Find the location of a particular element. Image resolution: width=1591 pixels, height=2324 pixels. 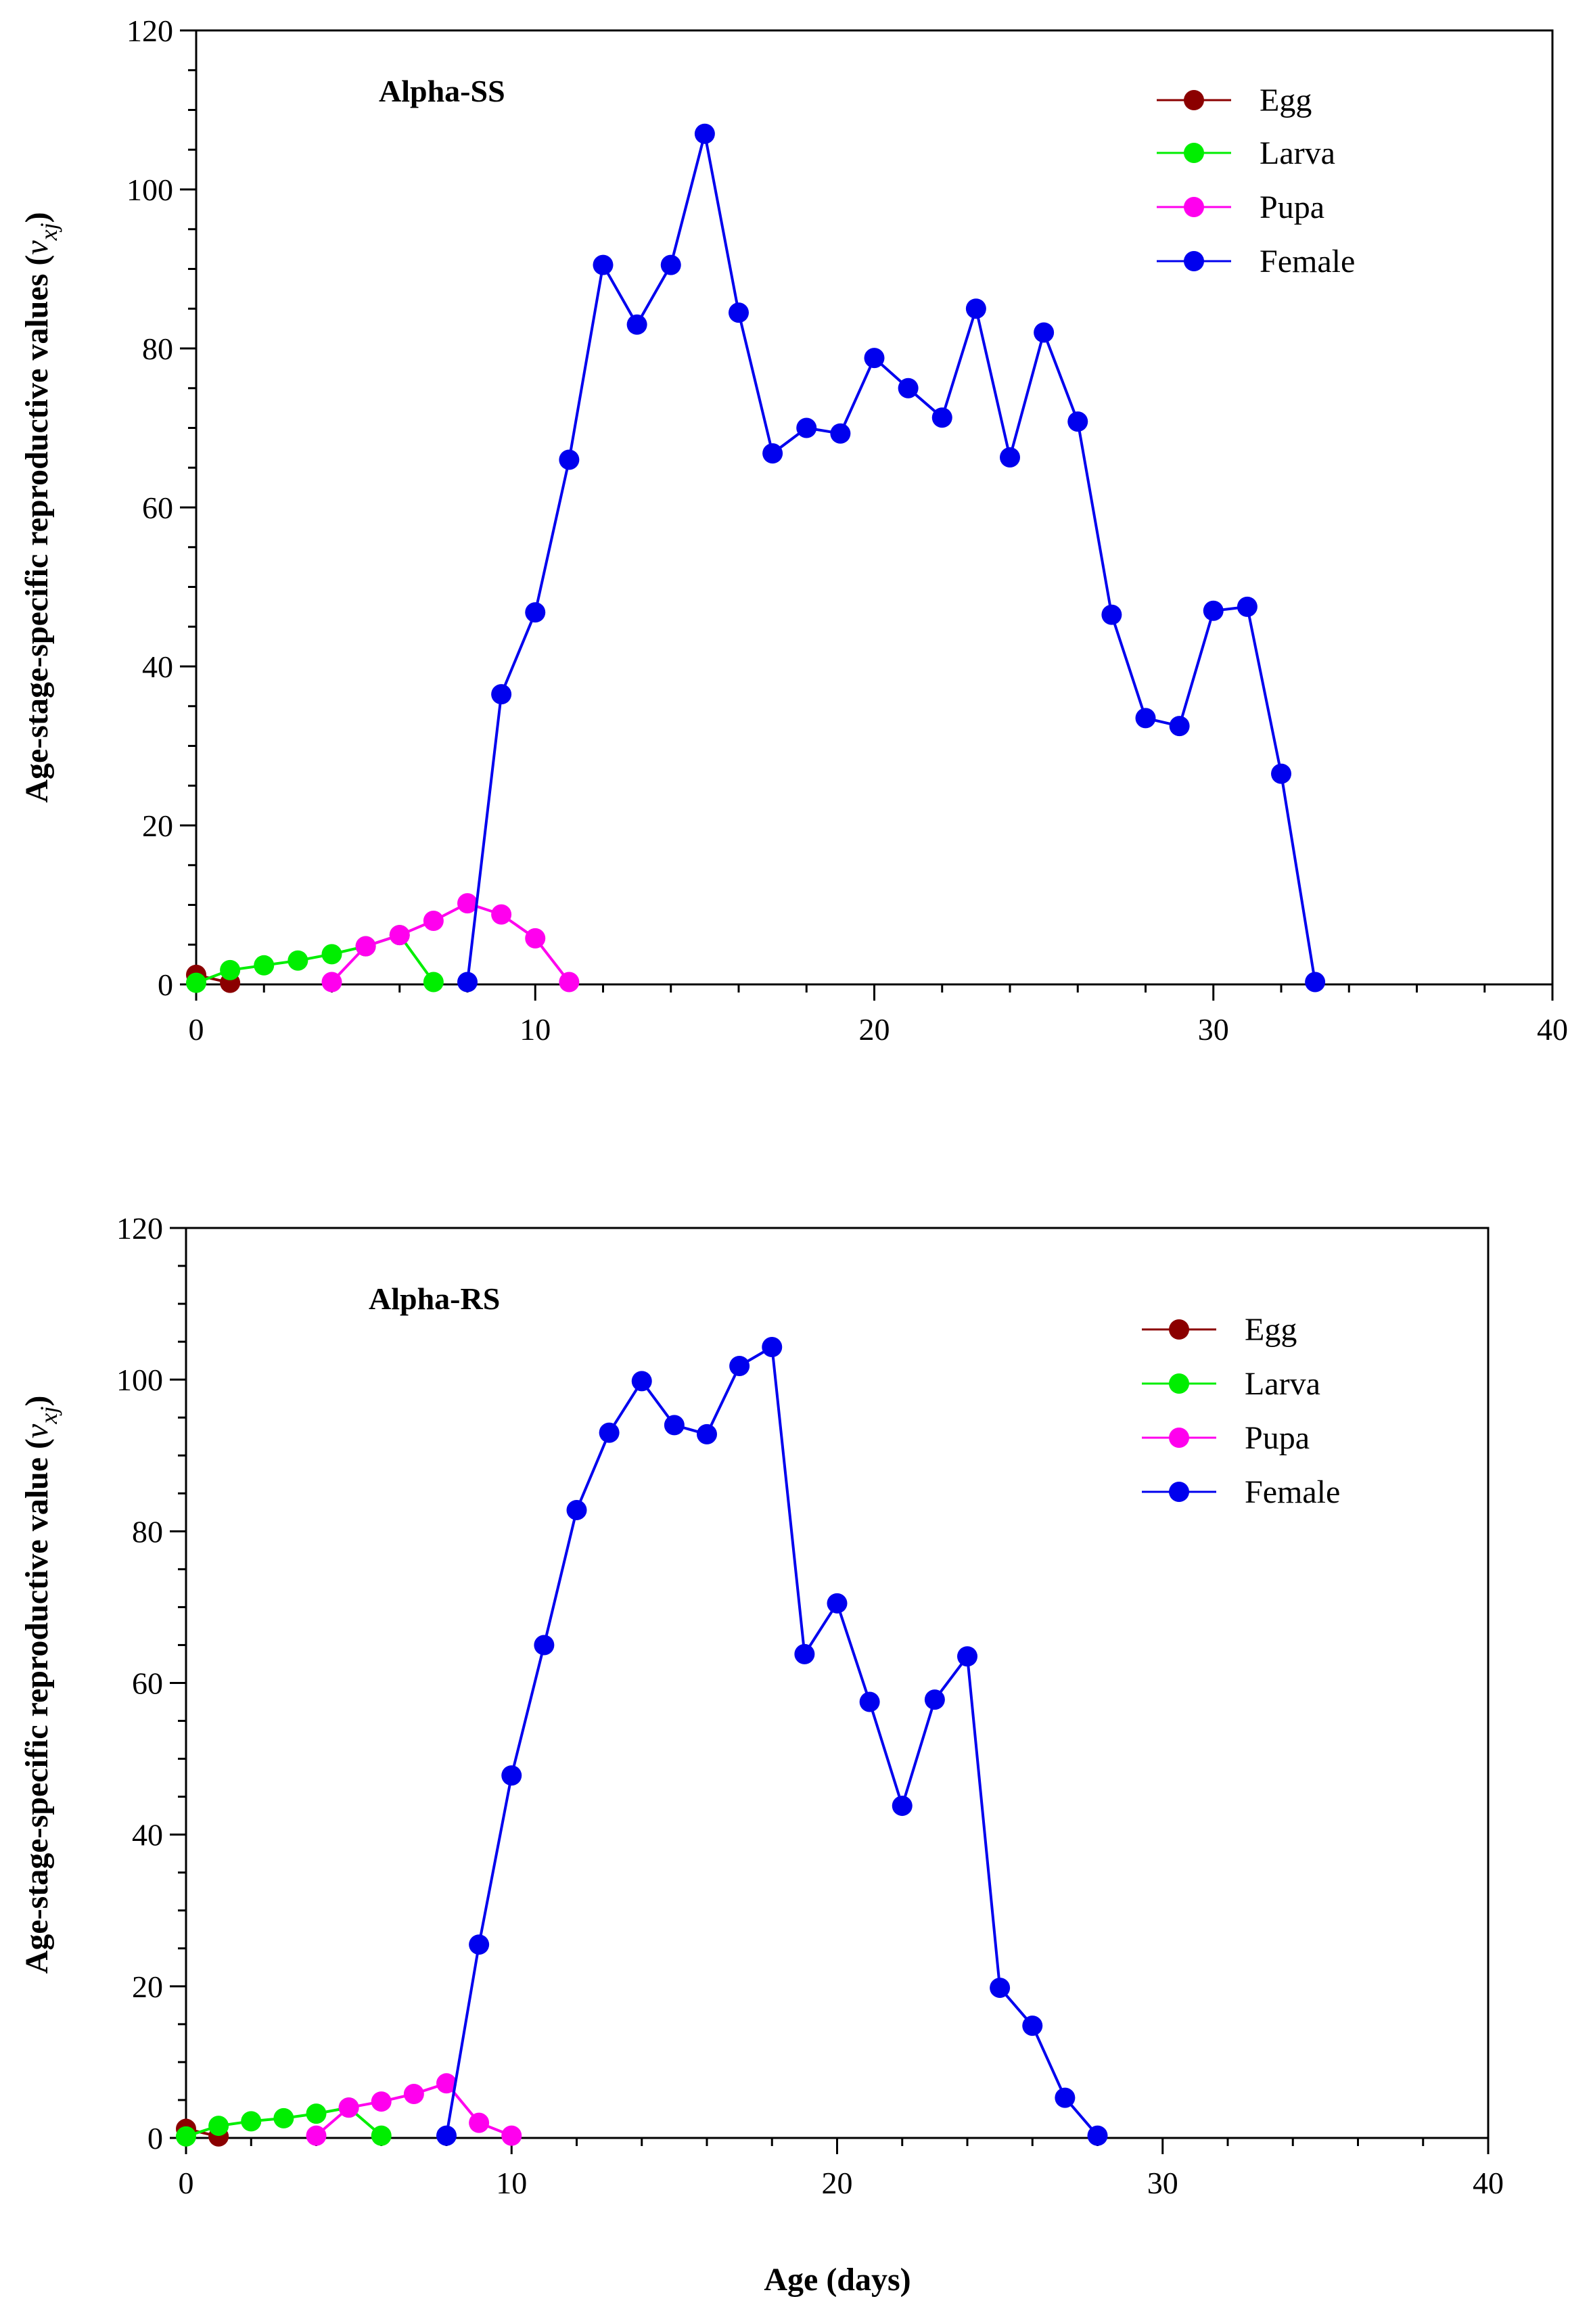

legend-label-larva: Larva is located at coordinates (1297, 153).